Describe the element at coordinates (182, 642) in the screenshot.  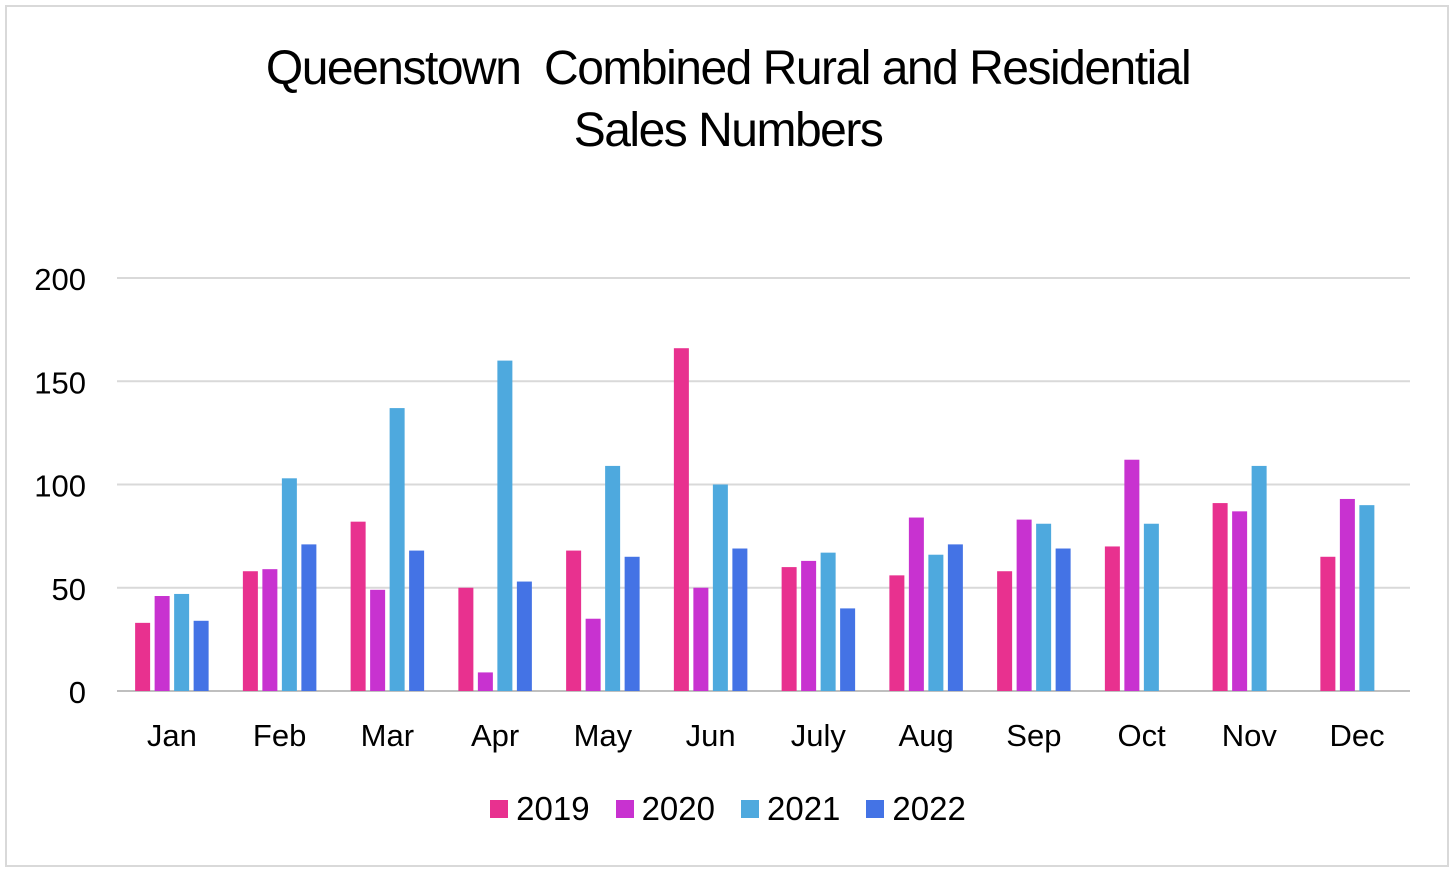
I see `bar-jan-2021` at that location.